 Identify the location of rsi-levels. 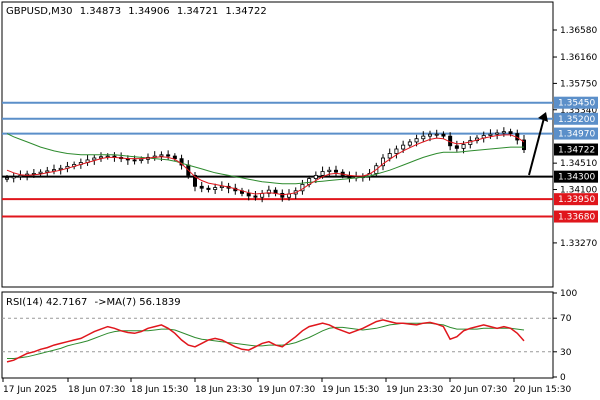
(277, 335).